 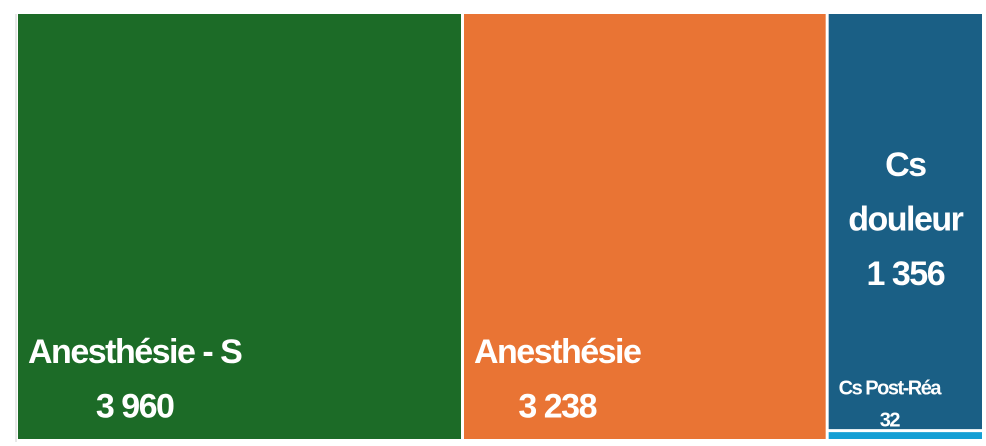 I want to click on cell-value: 3 238, so click(x=557, y=406).